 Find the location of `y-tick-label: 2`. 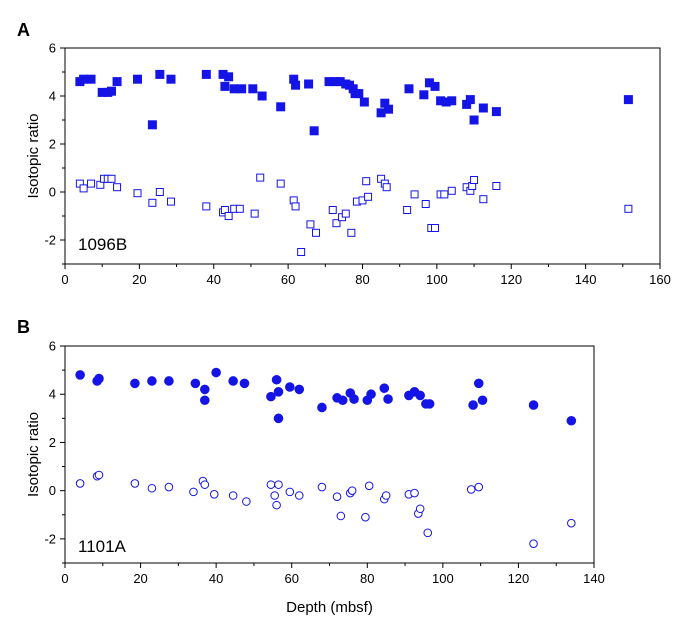

y-tick-label: 2 is located at coordinates (52, 442).